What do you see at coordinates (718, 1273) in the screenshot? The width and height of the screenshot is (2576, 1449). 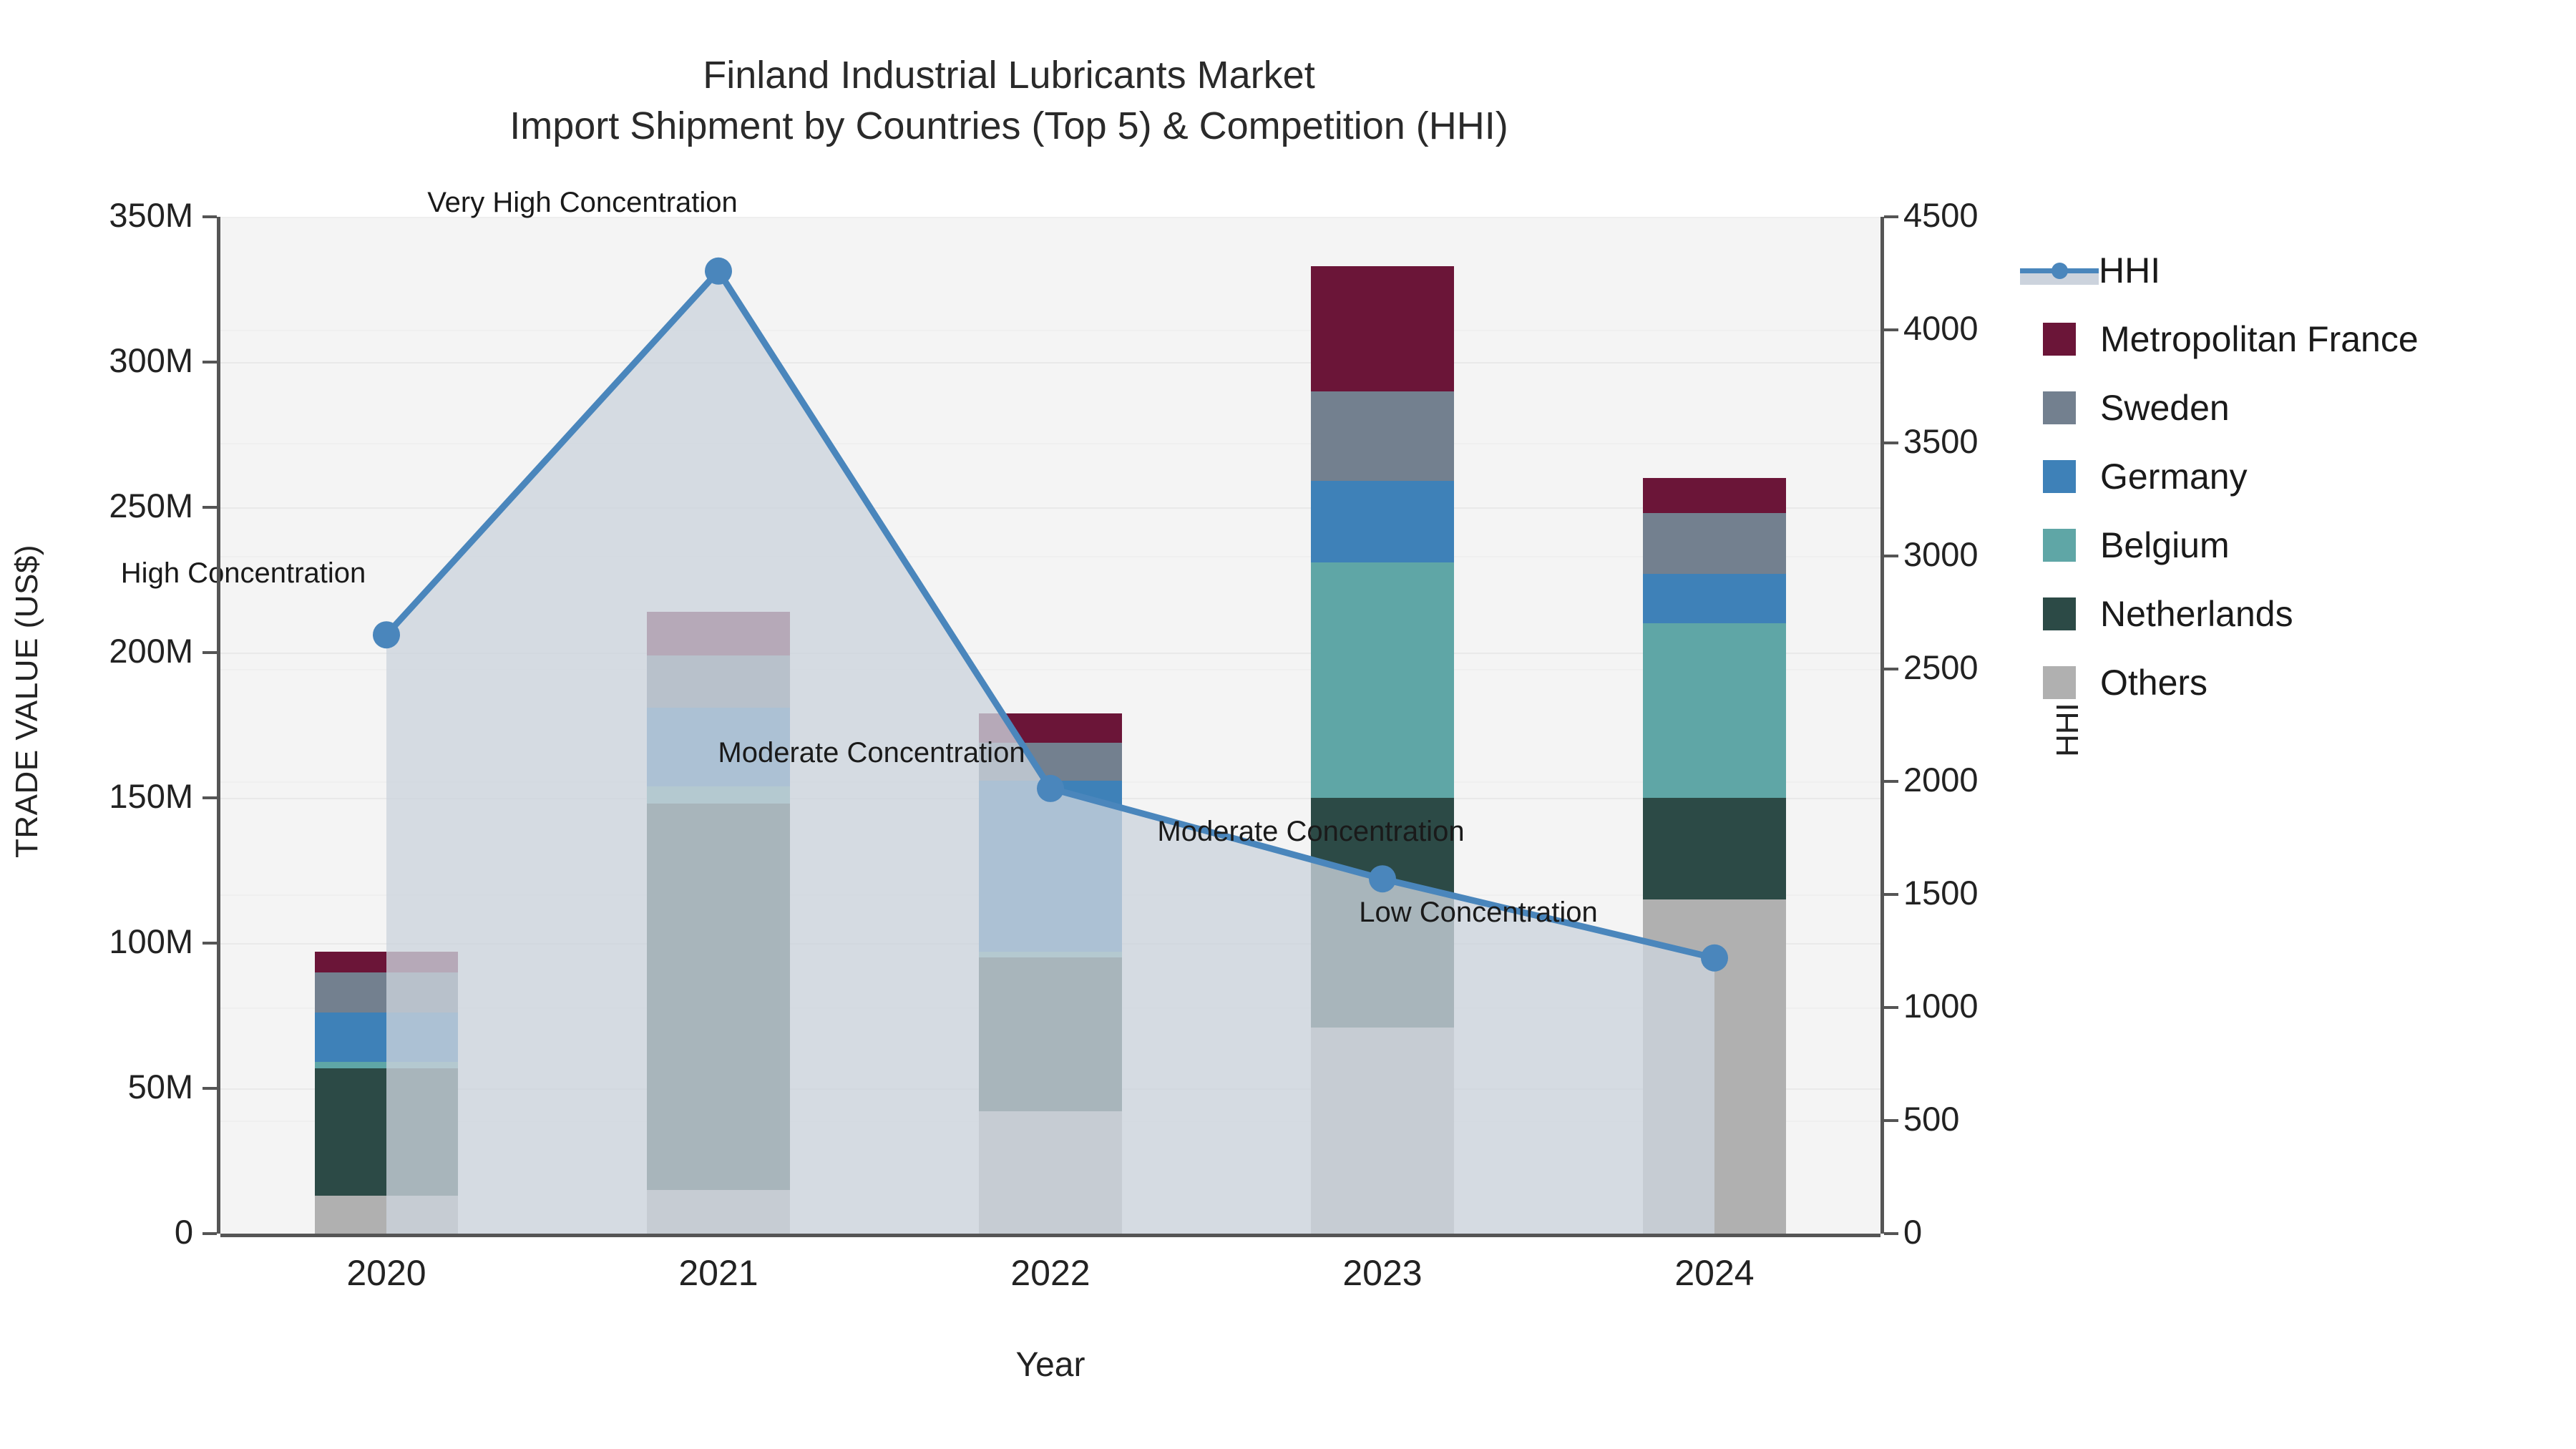 I see `x-axis-tick-label: 2021` at bounding box center [718, 1273].